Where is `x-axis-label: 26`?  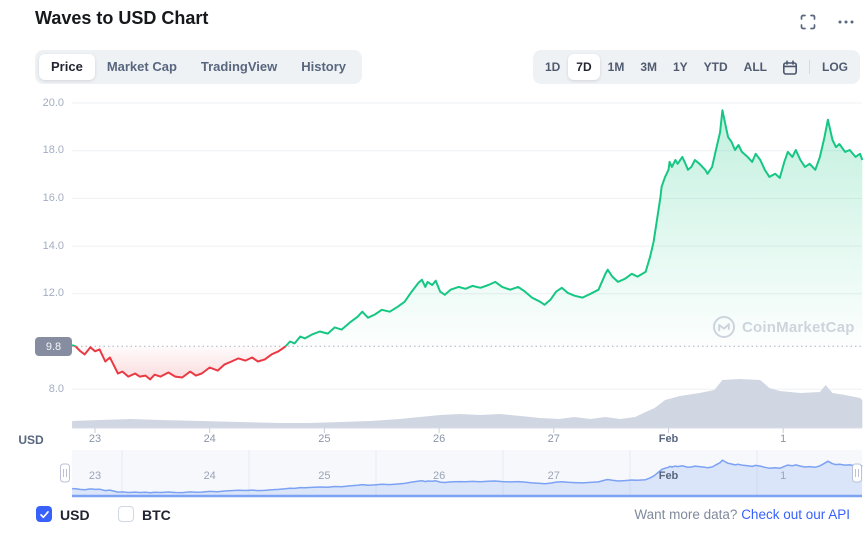
x-axis-label: 26 is located at coordinates (439, 439).